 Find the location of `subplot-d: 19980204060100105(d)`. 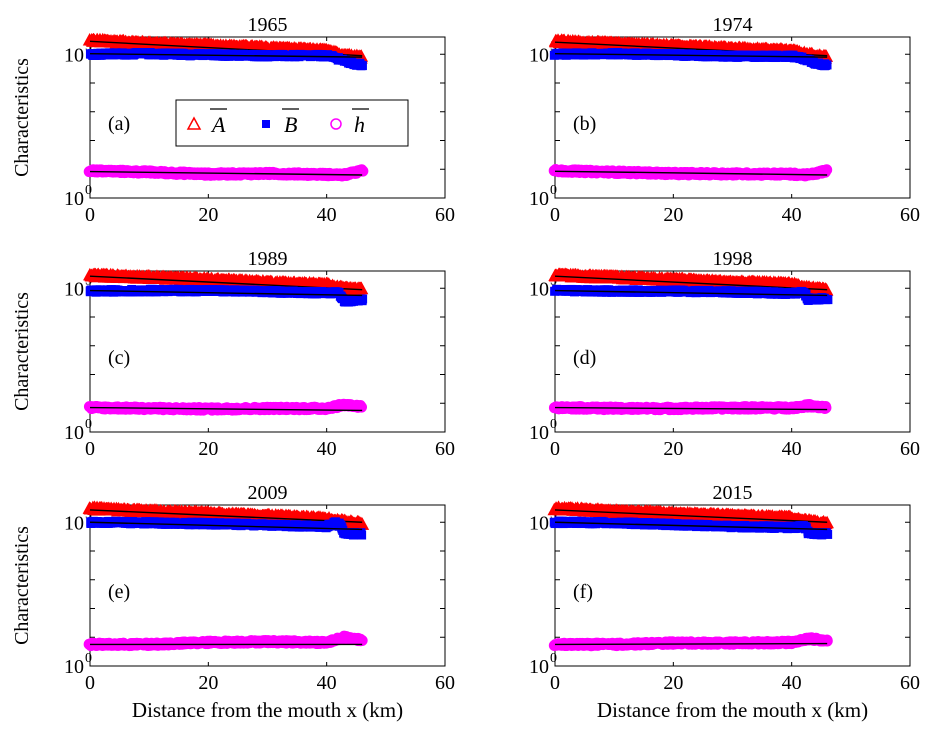

subplot-d: 19980204060100105(d) is located at coordinates (724, 354).